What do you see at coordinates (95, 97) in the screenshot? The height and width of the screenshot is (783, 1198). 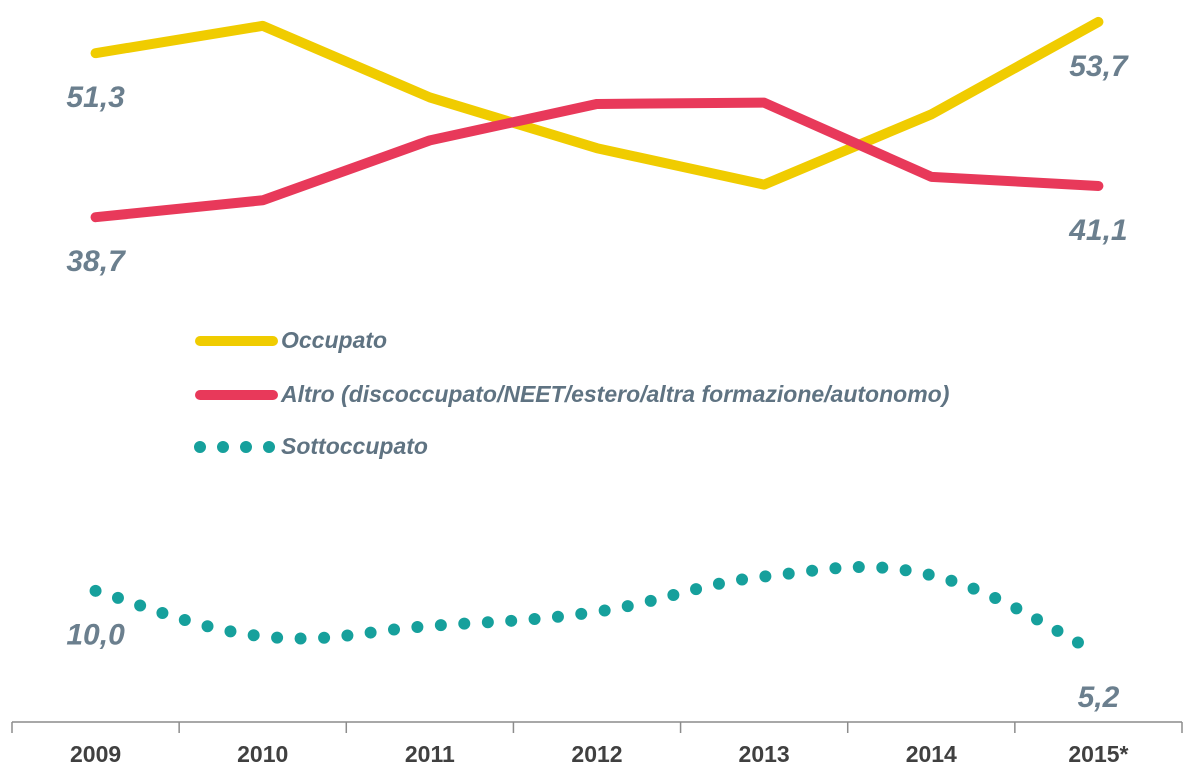 I see `data-label: 51,3` at bounding box center [95, 97].